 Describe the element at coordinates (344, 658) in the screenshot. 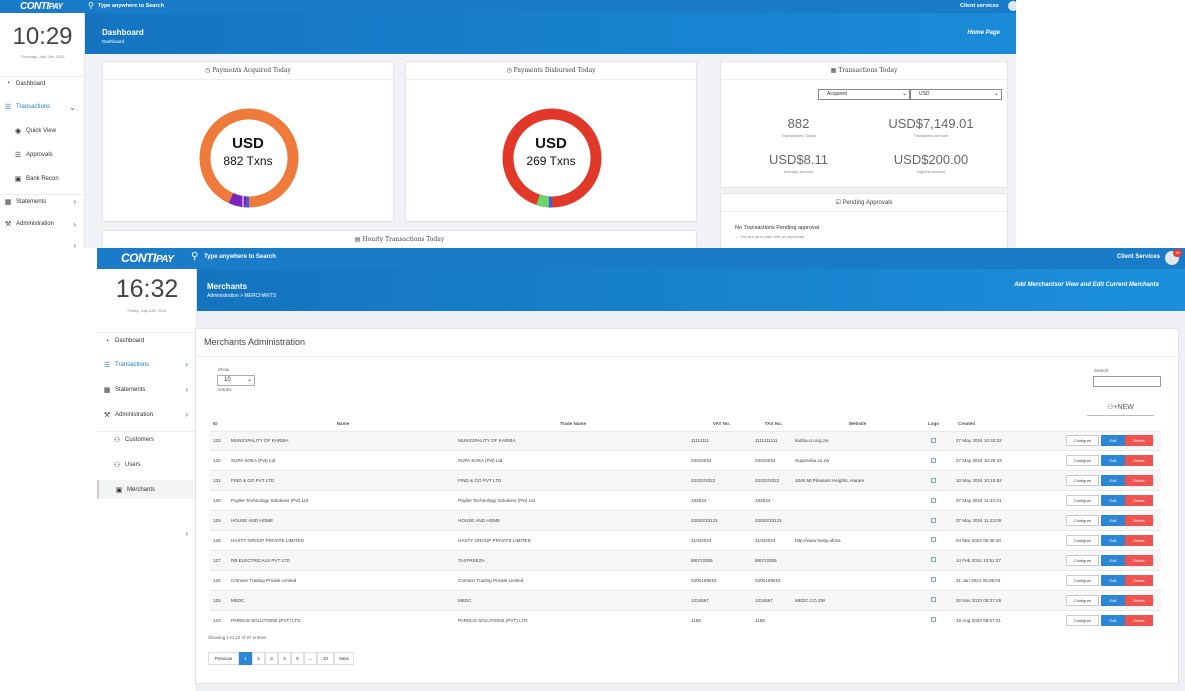

I see `page-next: Next` at that location.